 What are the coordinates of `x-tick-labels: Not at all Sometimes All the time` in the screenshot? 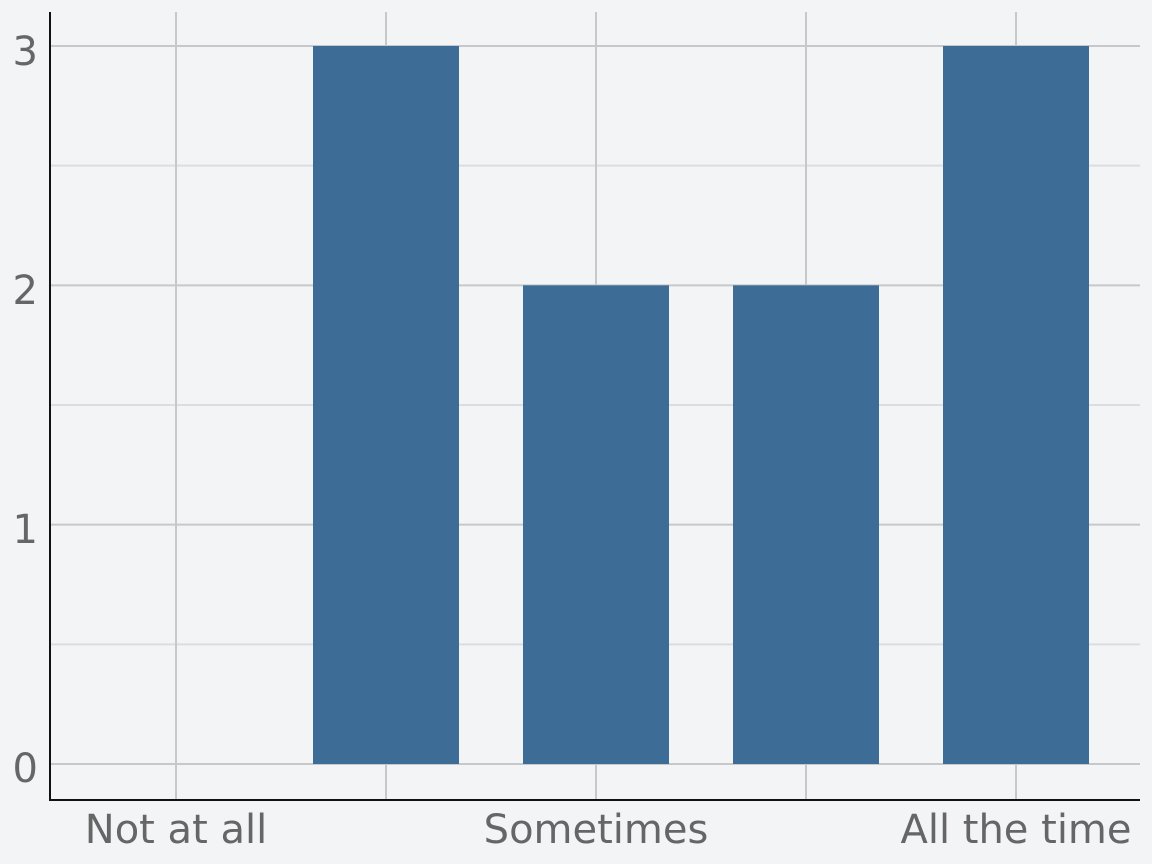 It's located at (608, 830).